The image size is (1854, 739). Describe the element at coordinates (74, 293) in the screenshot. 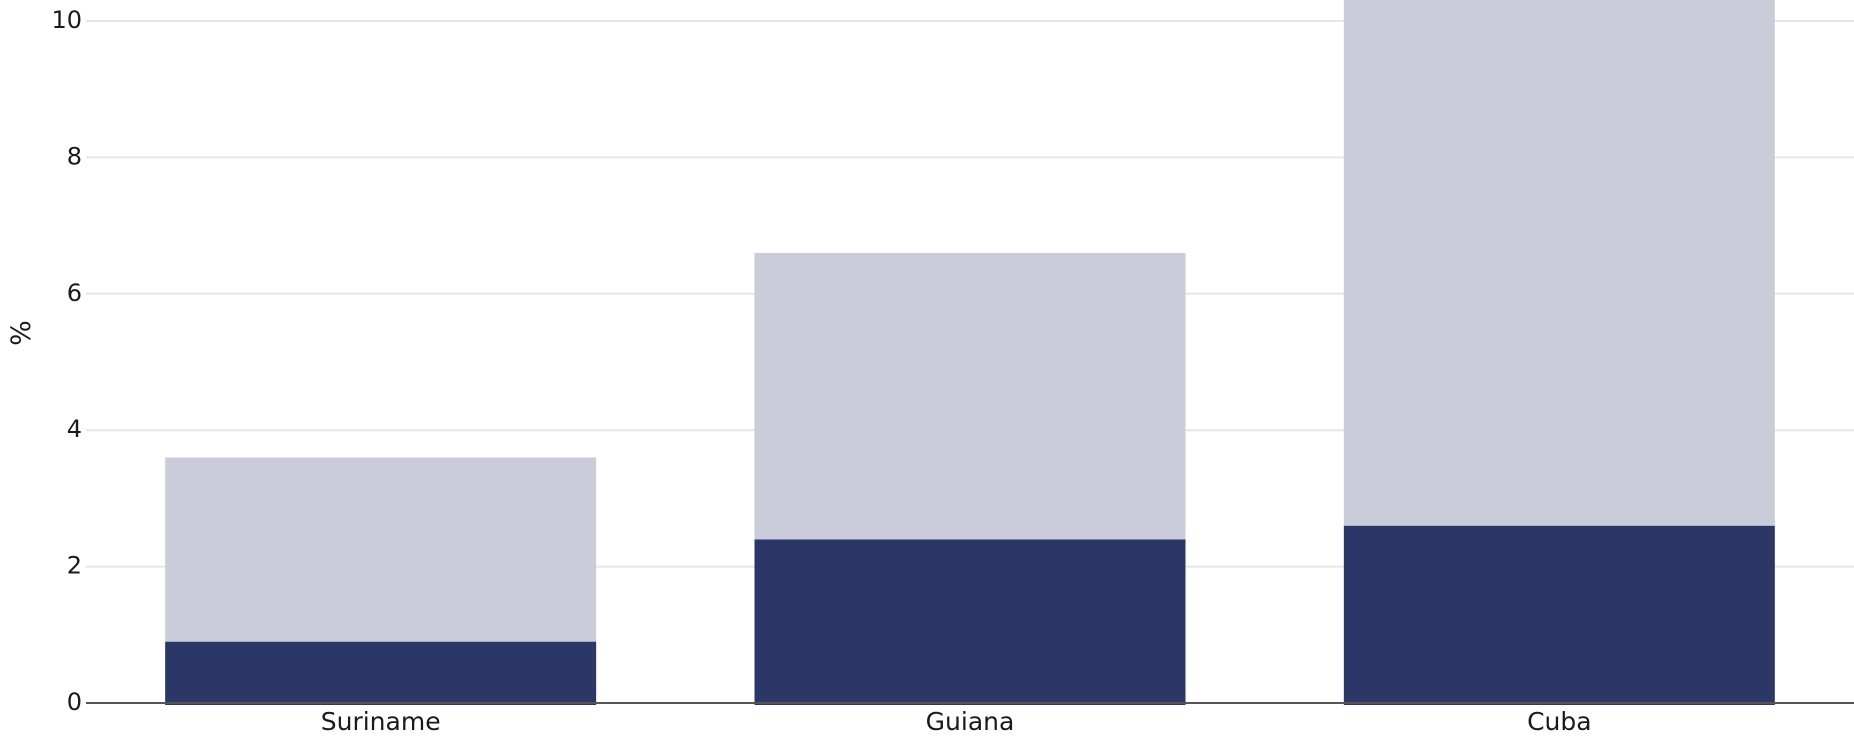

I see `y-tick-label: 6` at that location.